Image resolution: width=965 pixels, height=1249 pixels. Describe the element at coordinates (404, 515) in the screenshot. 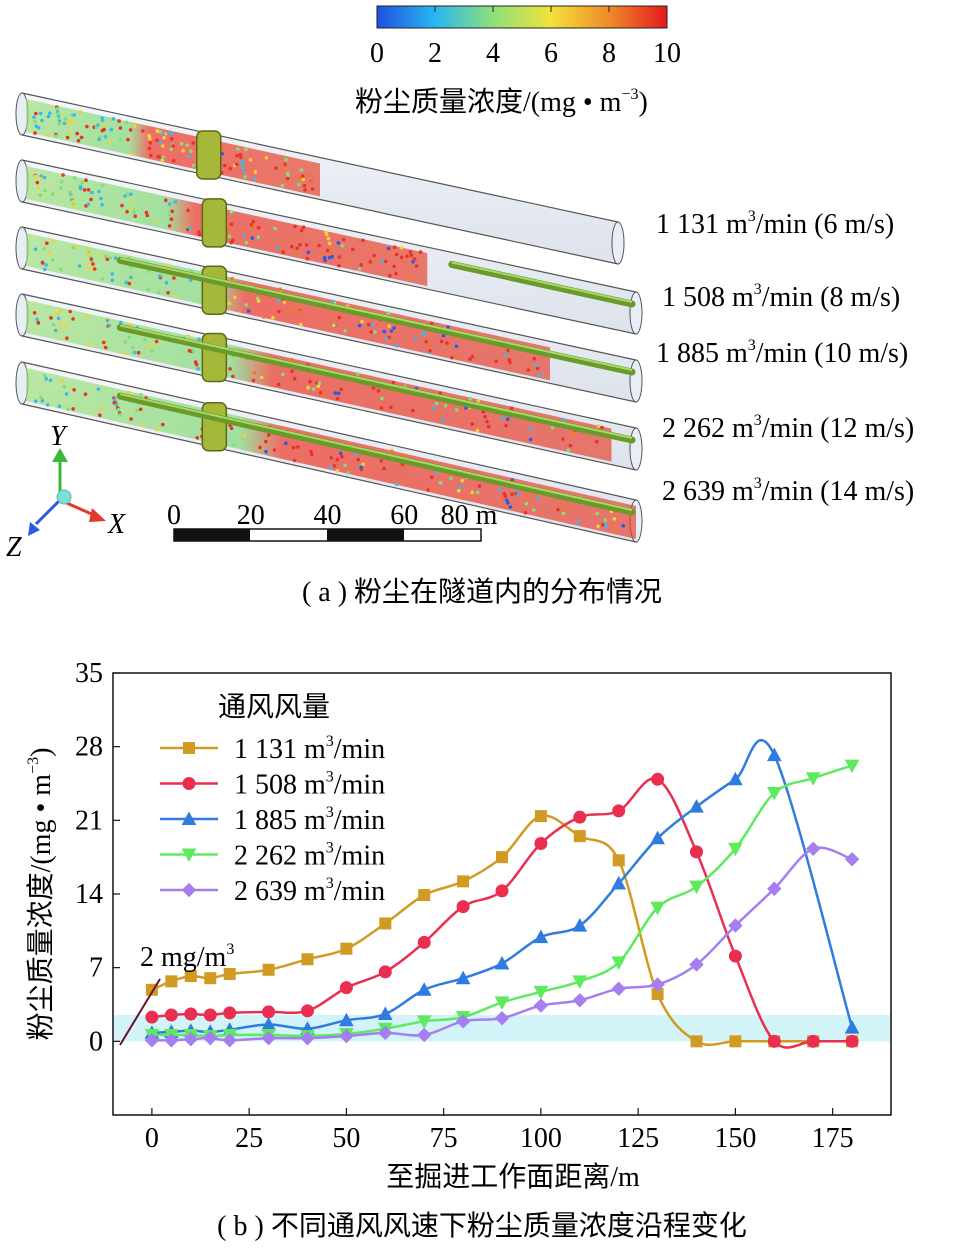

I see `scale-bar-tick-label: 60` at that location.